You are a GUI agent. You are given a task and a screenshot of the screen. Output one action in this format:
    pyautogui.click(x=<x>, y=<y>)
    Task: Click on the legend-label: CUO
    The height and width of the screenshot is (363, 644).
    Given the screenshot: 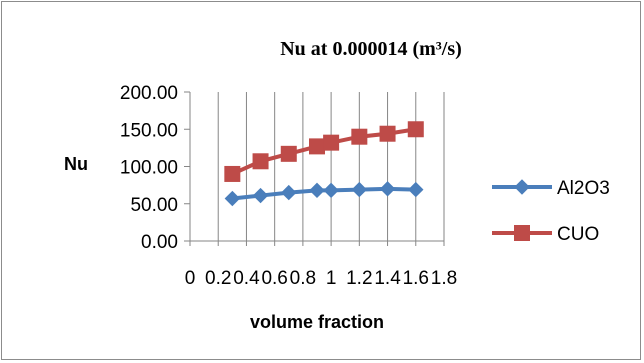 What is the action you would take?
    pyautogui.click(x=578, y=234)
    